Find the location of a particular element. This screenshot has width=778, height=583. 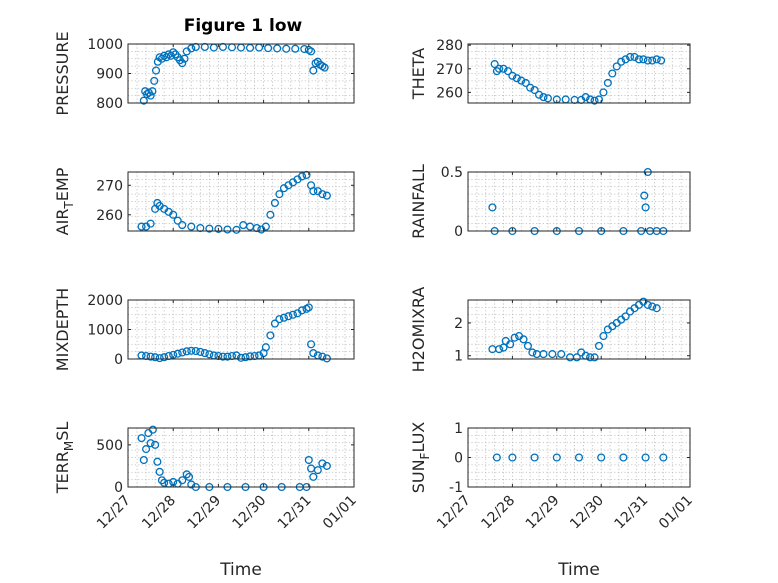

subplot-rainfall: 0 0.5 RAINFALL is located at coordinates (550, 202).